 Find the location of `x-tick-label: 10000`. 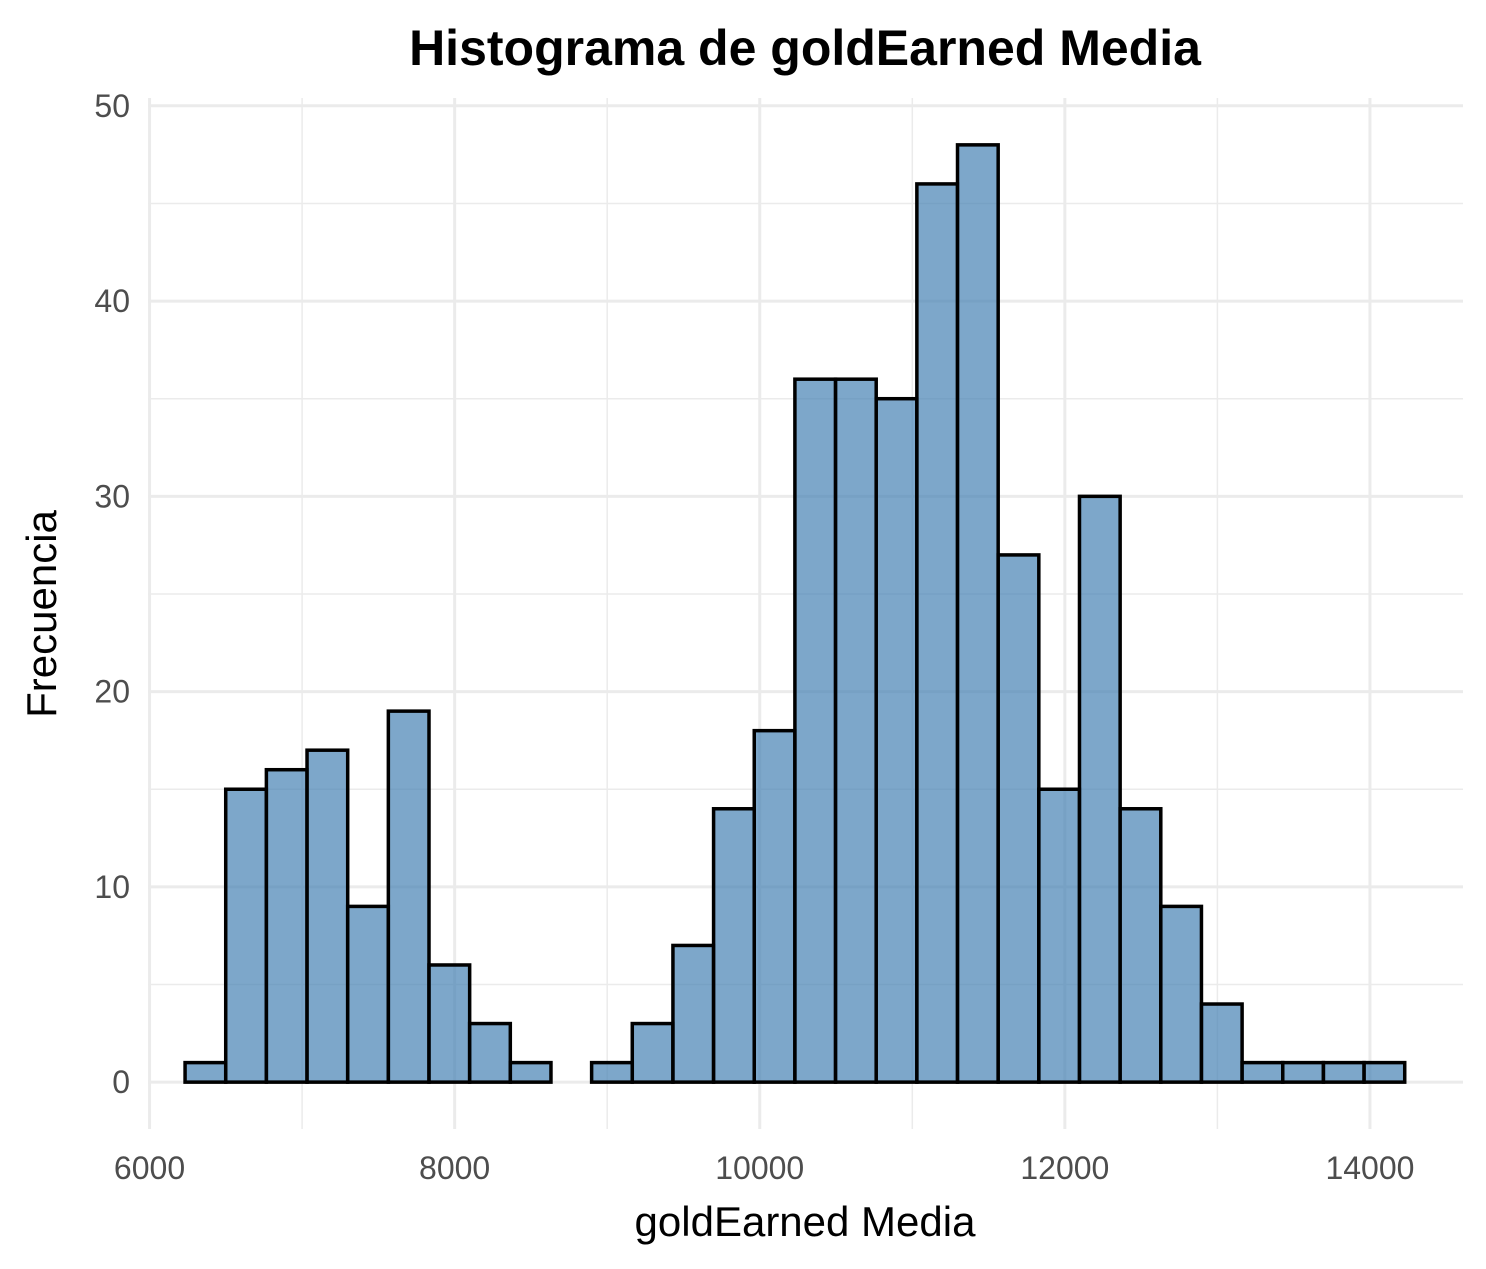

x-tick-label: 10000 is located at coordinates (759, 1168).